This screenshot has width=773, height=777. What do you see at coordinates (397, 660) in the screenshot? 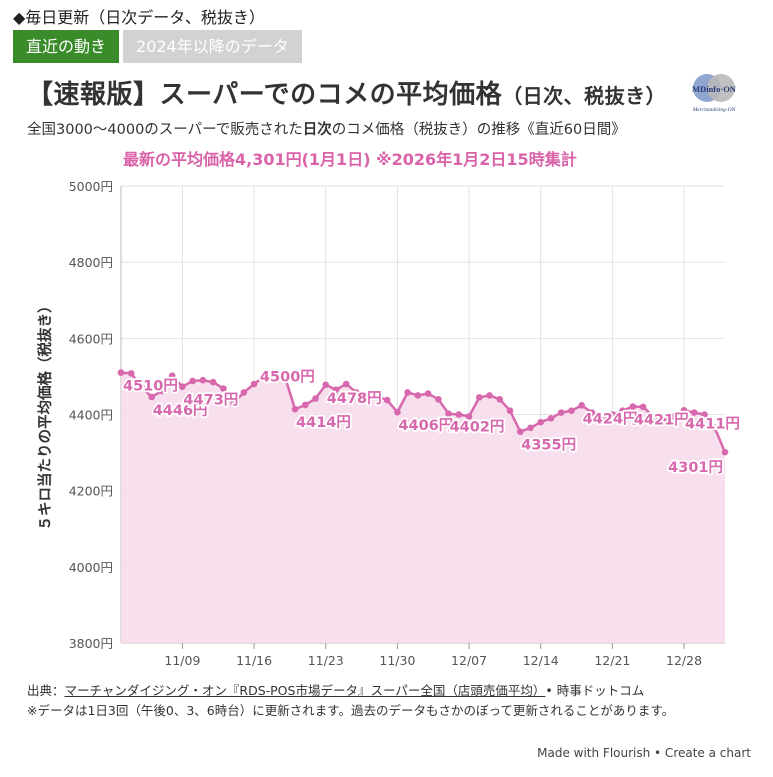
I see `x-tick-label: 11/30` at bounding box center [397, 660].